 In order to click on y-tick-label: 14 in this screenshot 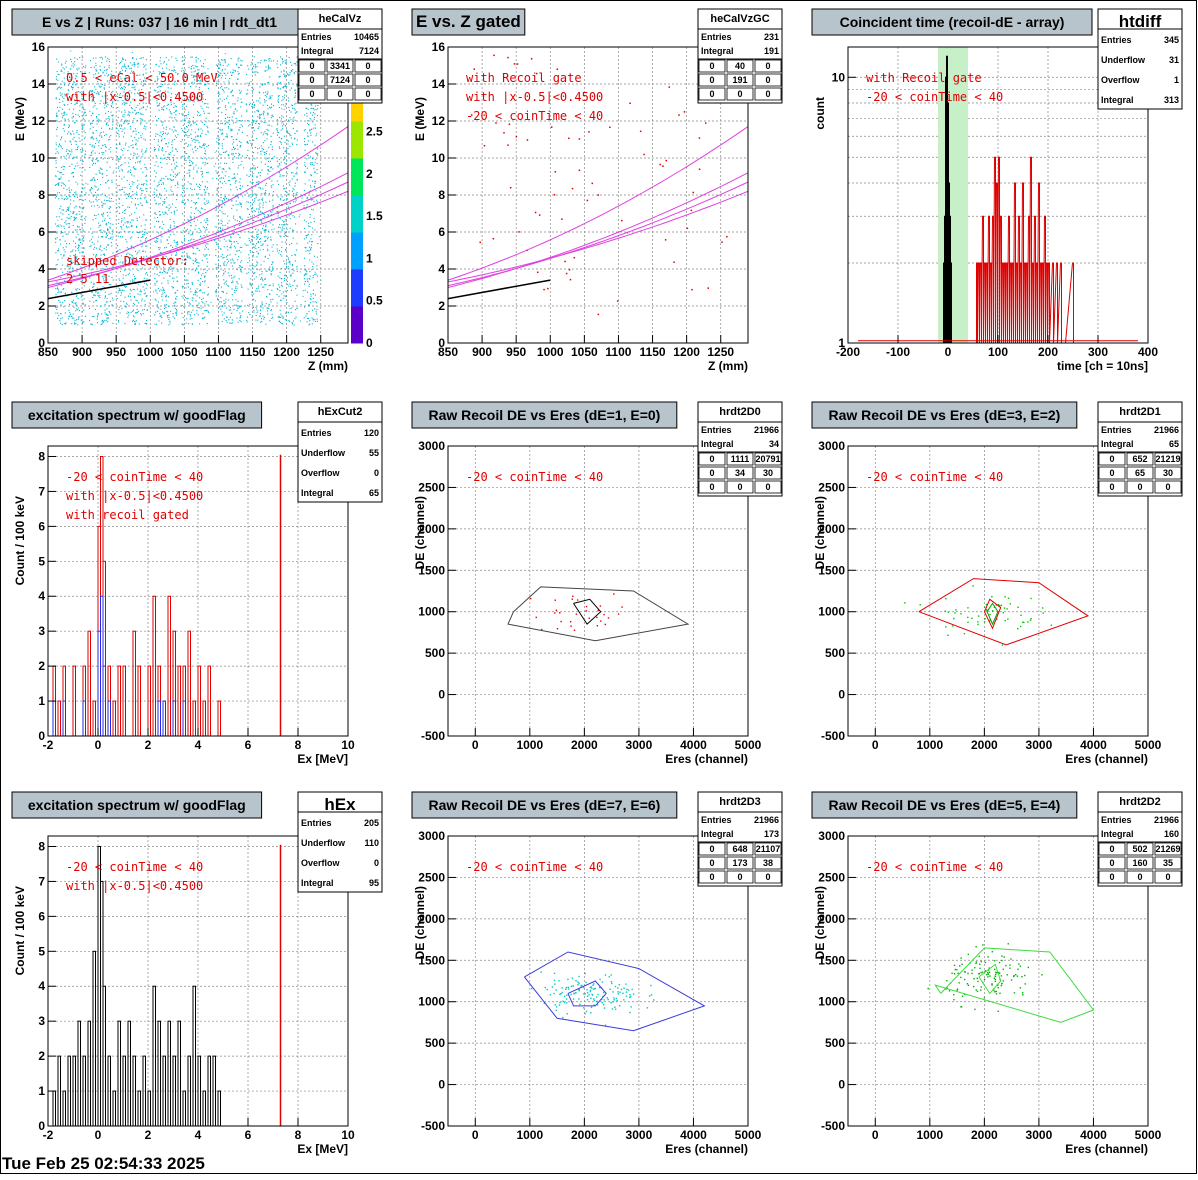, I will do `click(39, 84)`.